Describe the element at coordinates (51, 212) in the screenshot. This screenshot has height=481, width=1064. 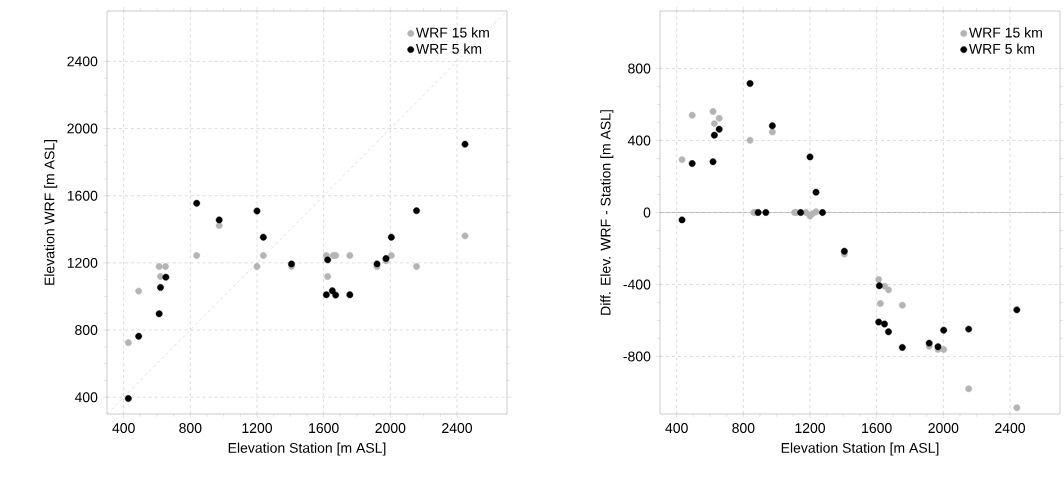
I see `y-axis-title: Elevation WRF [m ASL]` at that location.